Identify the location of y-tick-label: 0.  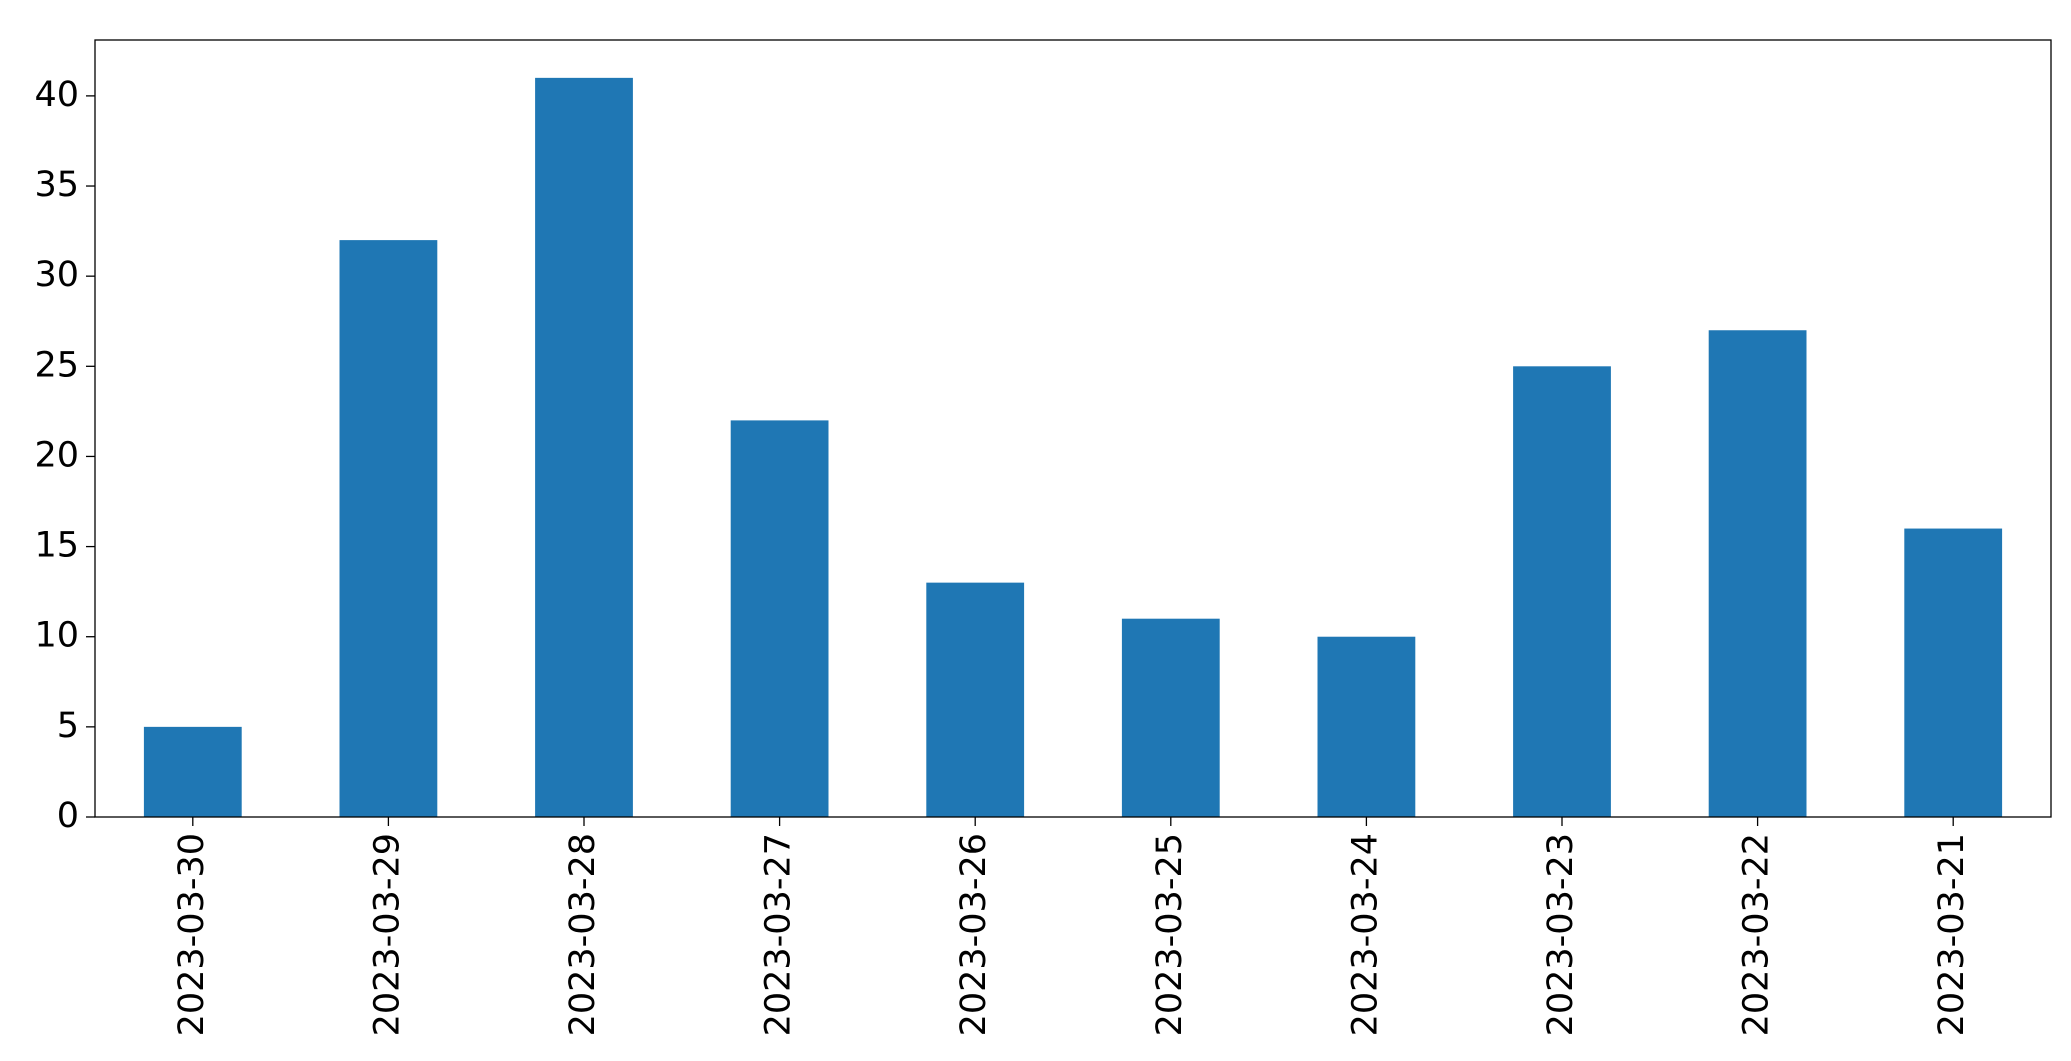
(68, 816).